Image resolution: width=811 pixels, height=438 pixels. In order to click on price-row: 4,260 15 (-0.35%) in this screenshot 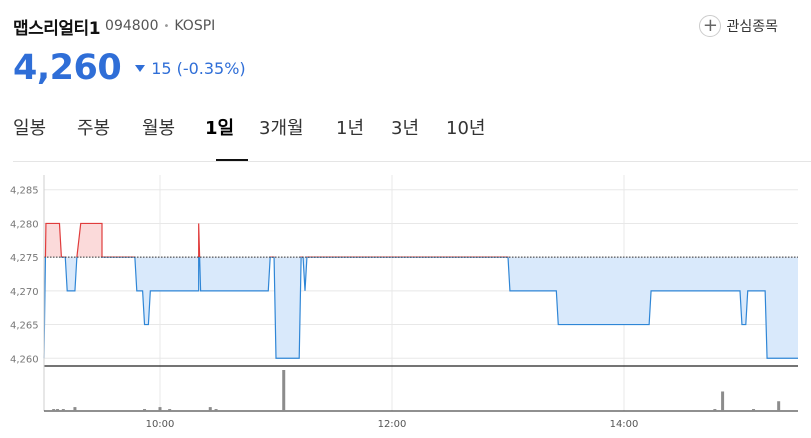, I will do `click(129, 68)`.